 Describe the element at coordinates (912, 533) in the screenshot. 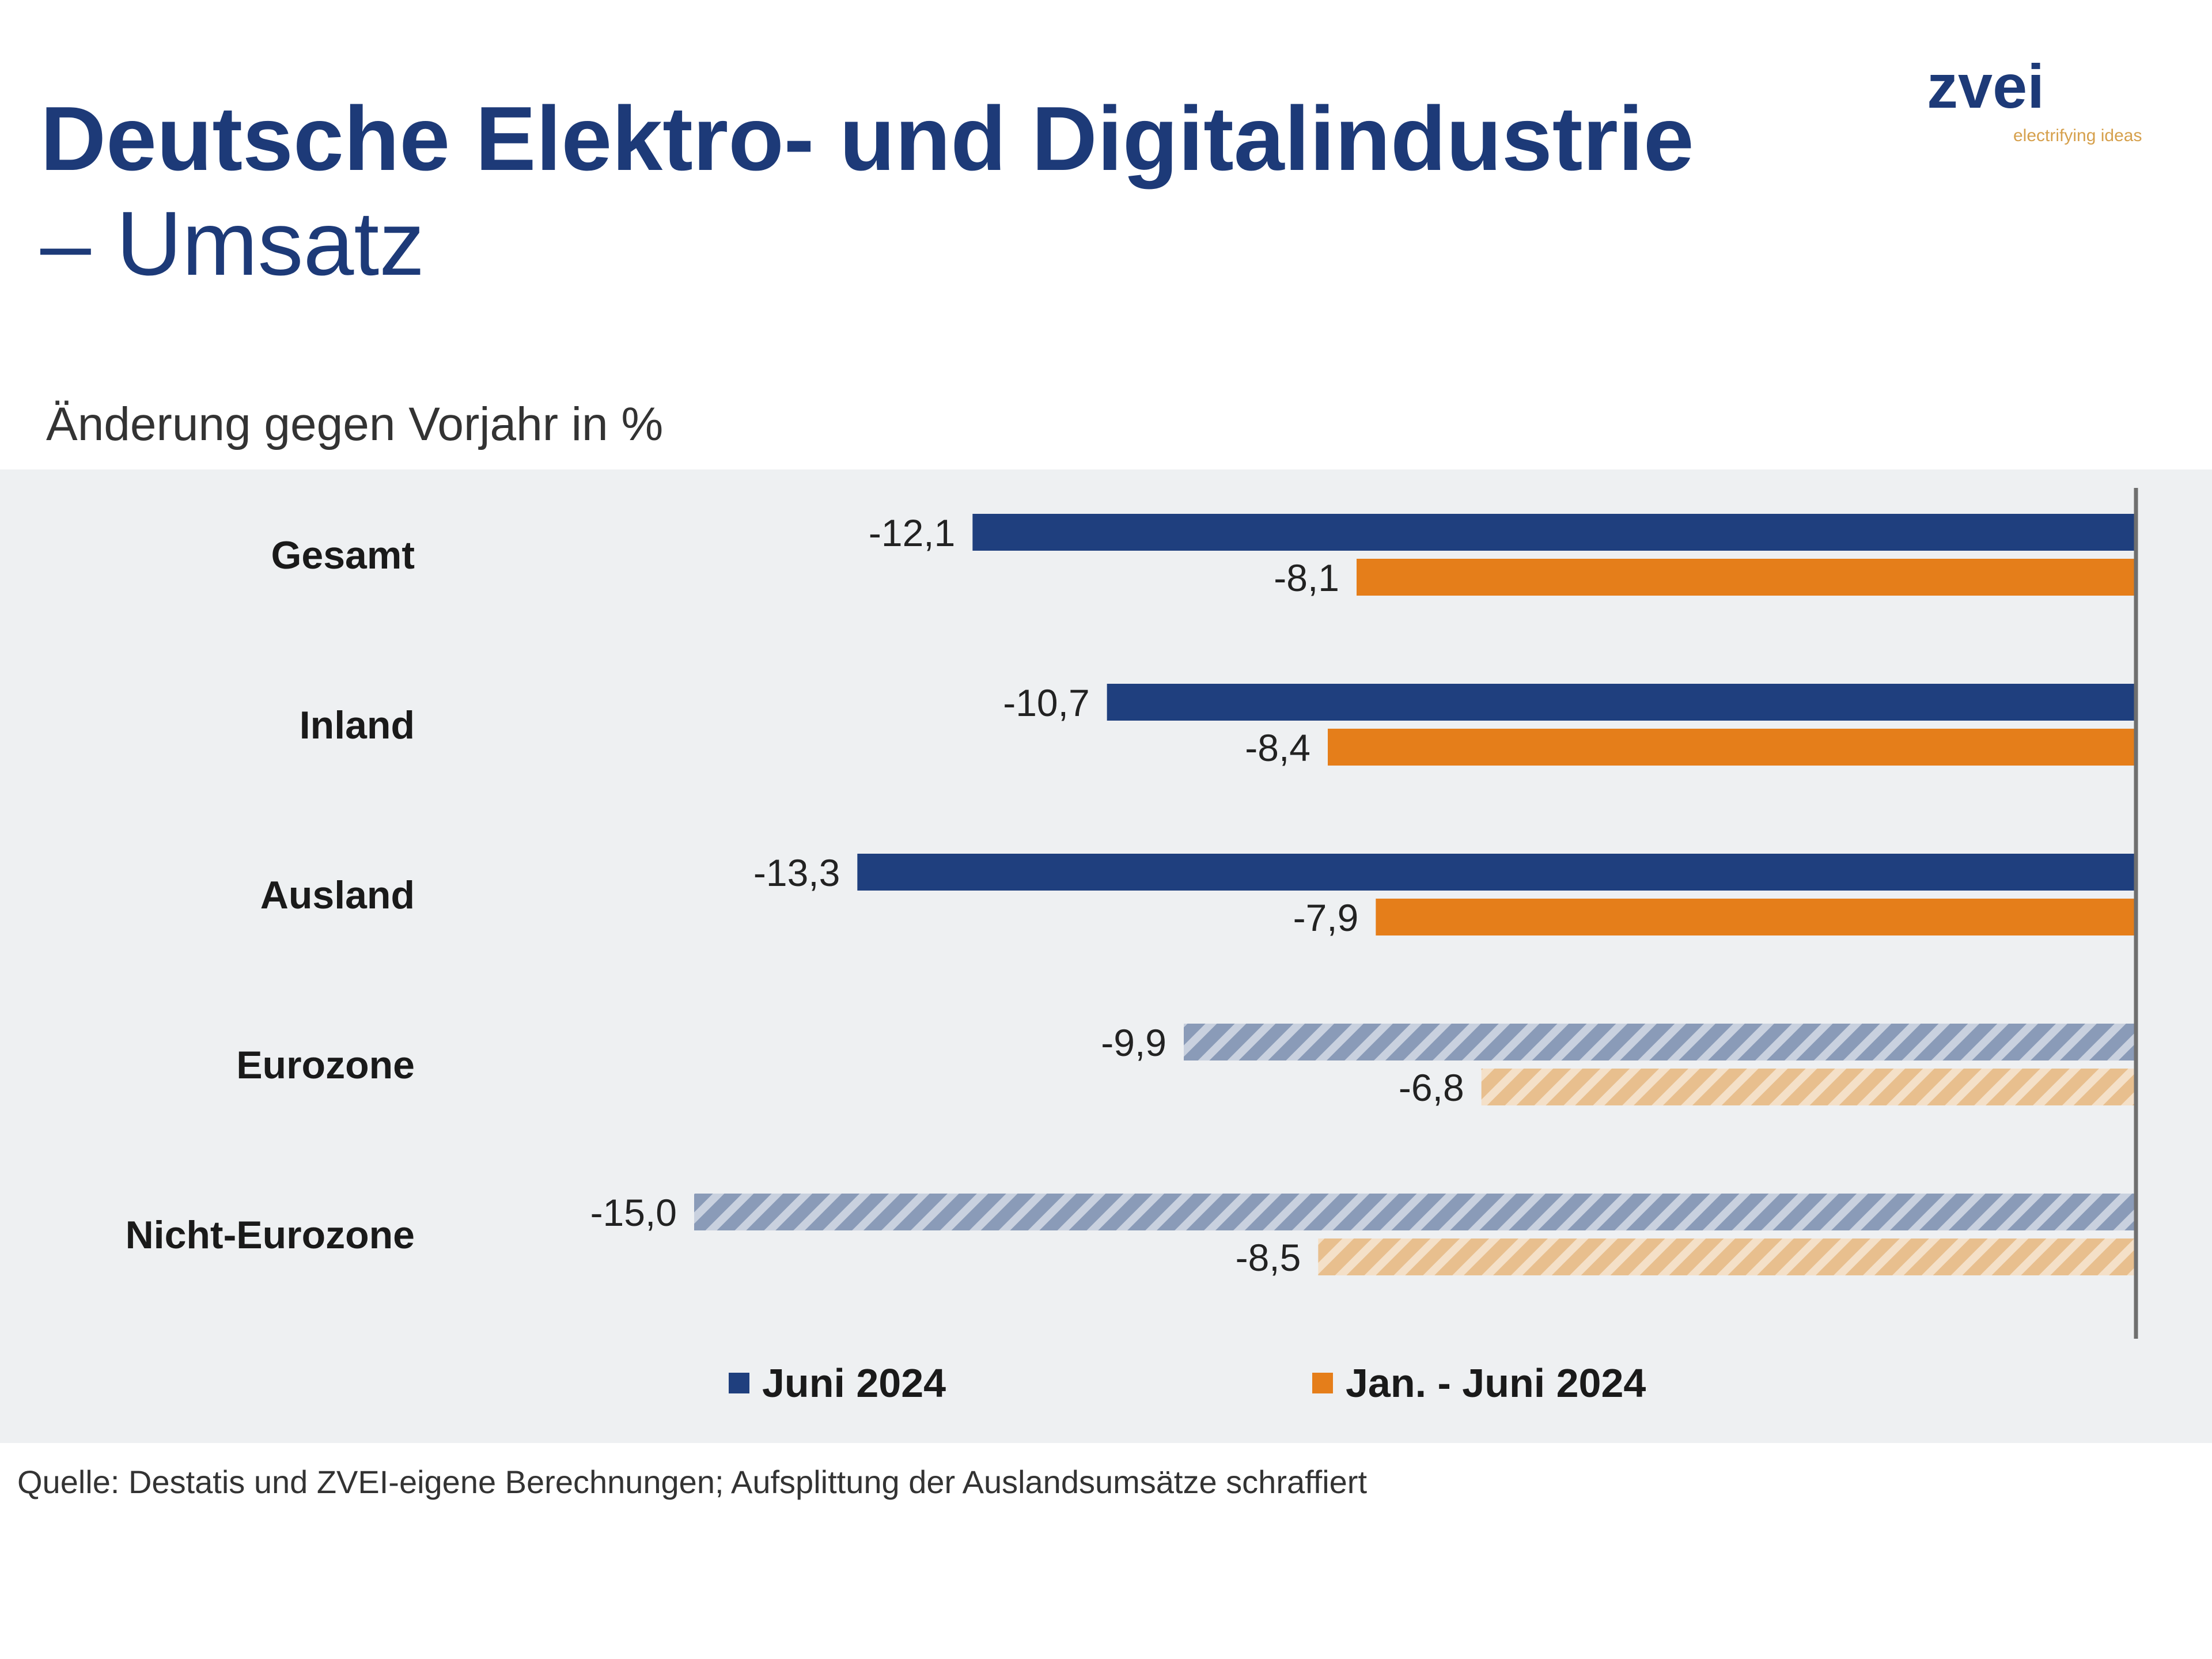

I see `data-label-juni-gesamt: -12,1` at that location.